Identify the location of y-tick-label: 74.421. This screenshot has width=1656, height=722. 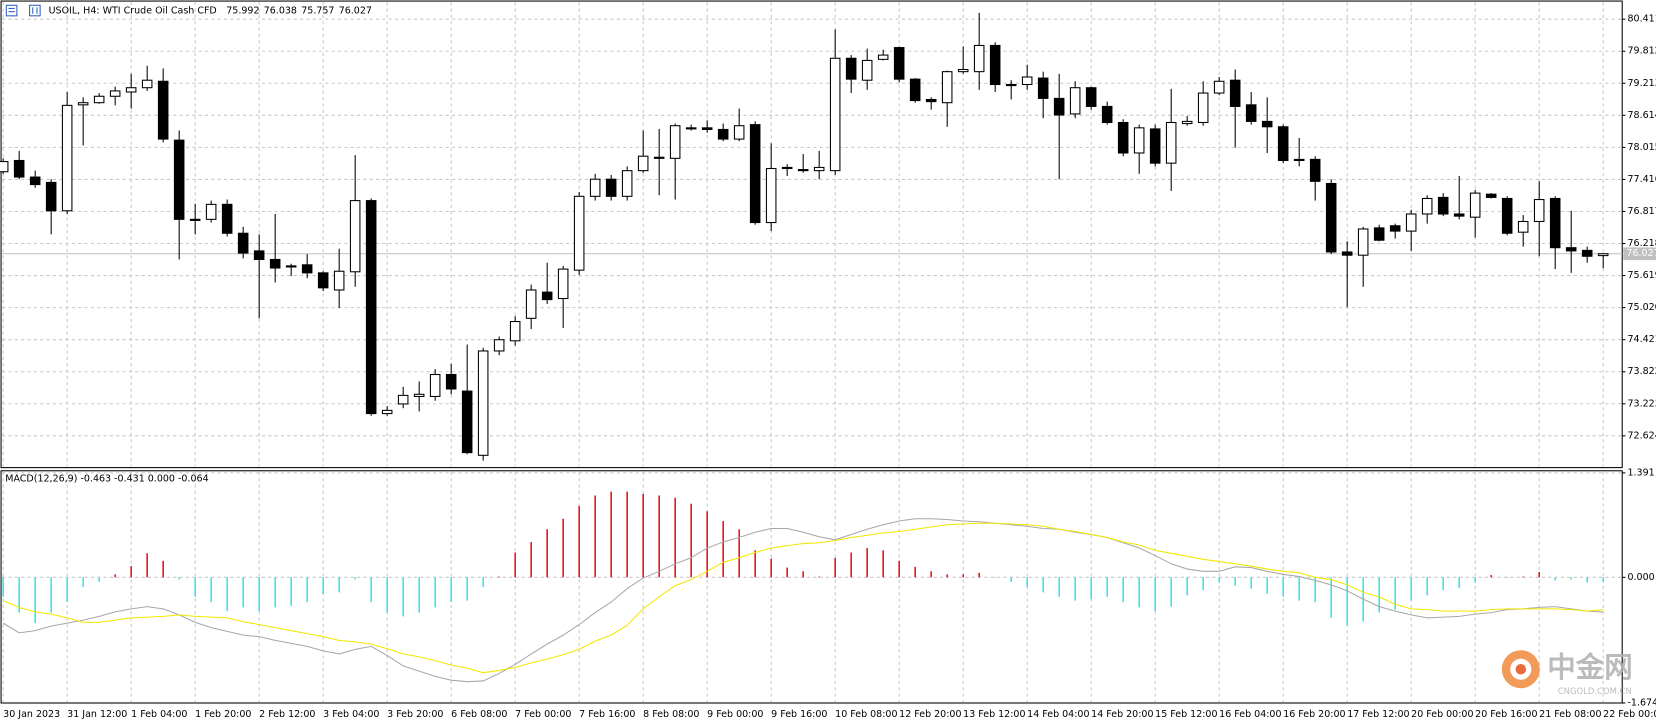
(1641, 339).